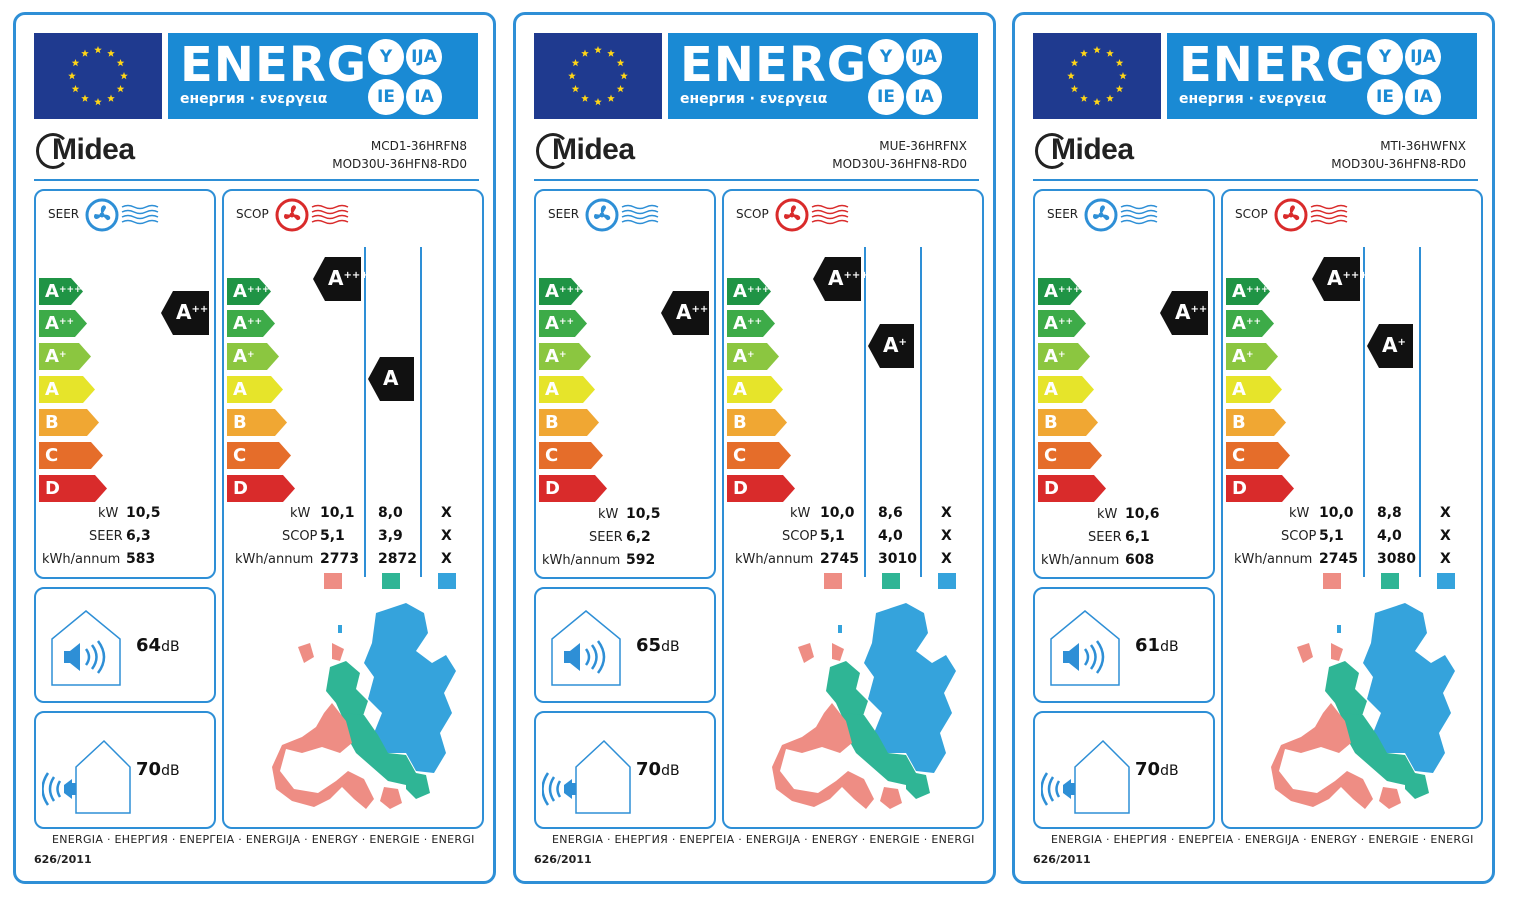 The width and height of the screenshot is (1513, 901). Describe the element at coordinates (274, 65) in the screenshot. I see `energy-heading: ENERG` at that location.